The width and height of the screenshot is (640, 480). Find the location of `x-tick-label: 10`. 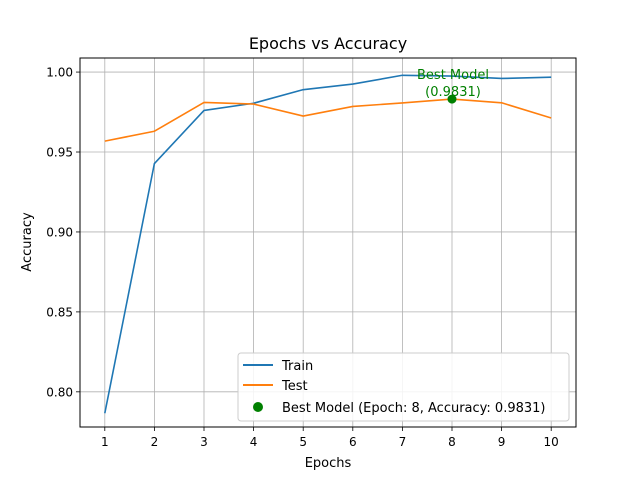

x-tick-label: 10 is located at coordinates (551, 442).